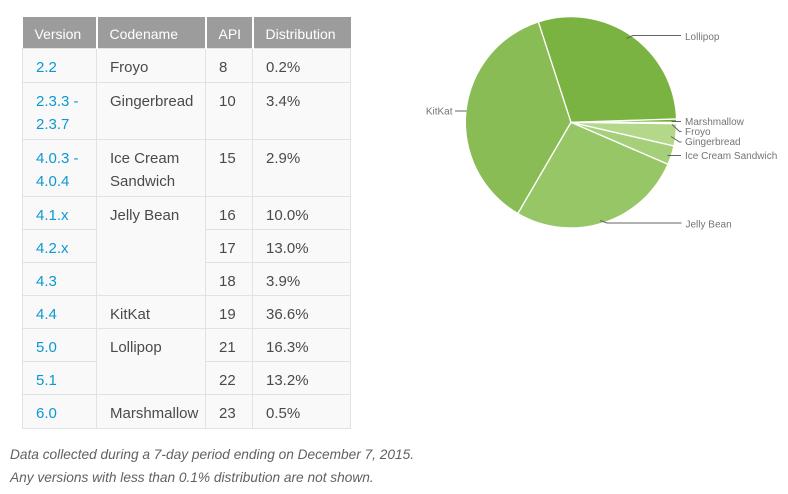 Image resolution: width=788 pixels, height=494 pixels. I want to click on svg-text: Gingerbread, so click(713, 142).